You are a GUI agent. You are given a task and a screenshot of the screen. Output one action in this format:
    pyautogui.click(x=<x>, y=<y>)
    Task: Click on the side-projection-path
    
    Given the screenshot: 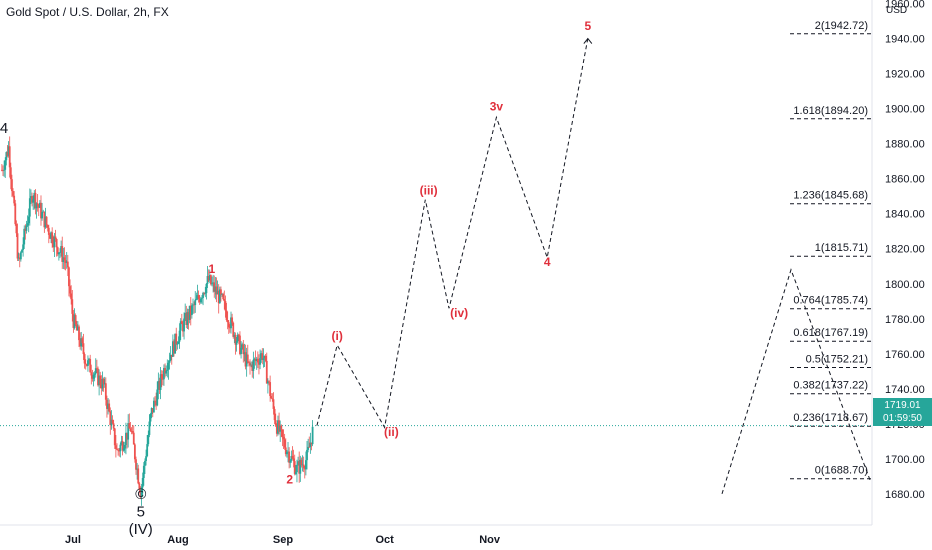 What is the action you would take?
    pyautogui.click(x=796, y=381)
    